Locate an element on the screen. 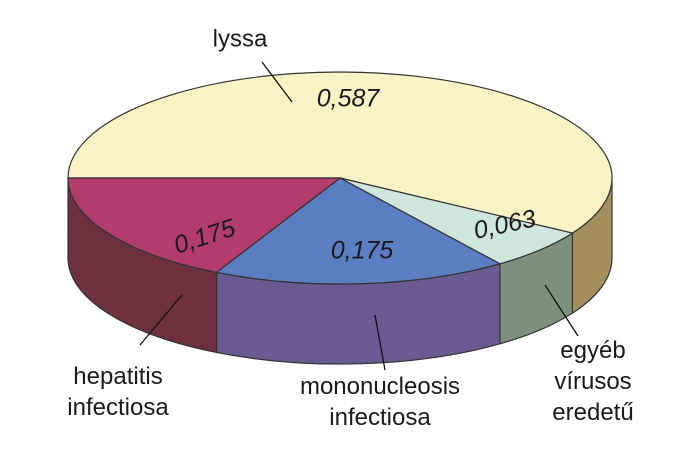 The height and width of the screenshot is (453, 685). value-label: 0,175 is located at coordinates (362, 251).